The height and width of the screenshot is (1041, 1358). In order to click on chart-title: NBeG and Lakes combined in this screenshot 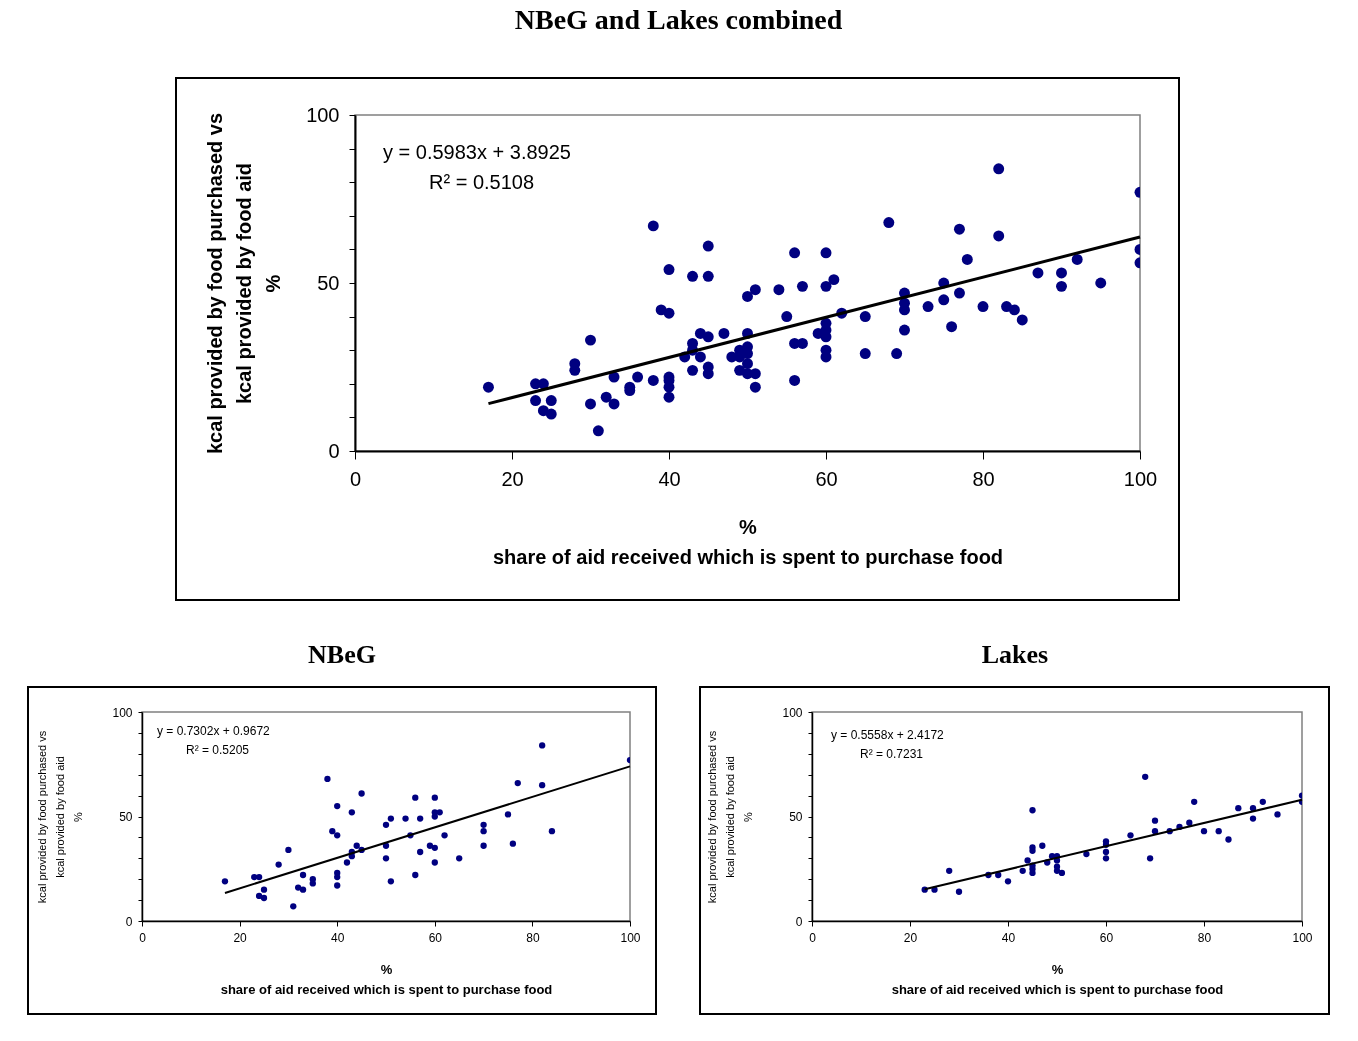, I will do `click(678, 19)`.